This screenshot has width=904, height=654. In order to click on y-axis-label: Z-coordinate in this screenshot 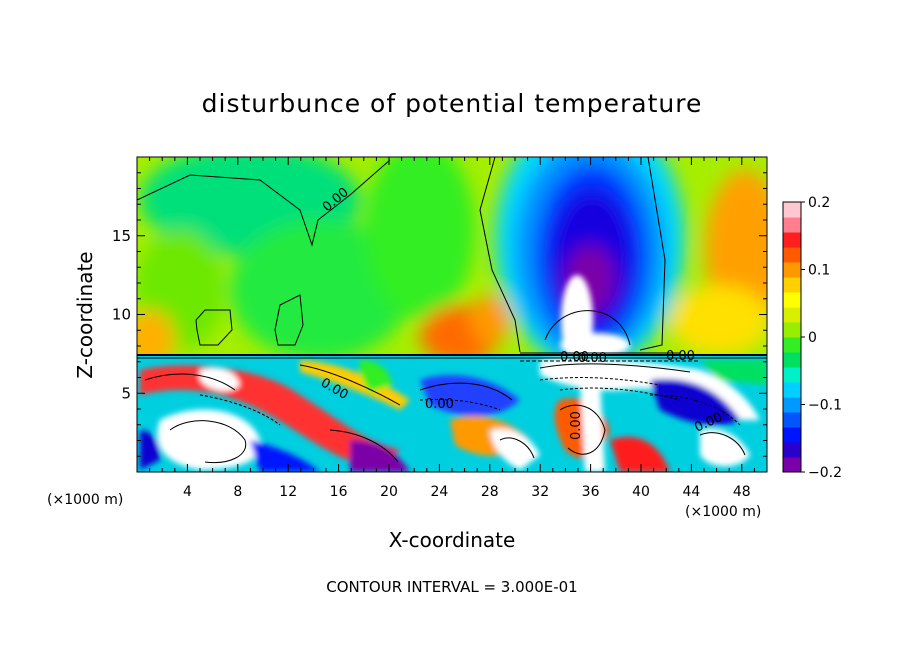, I will do `click(85, 314)`.